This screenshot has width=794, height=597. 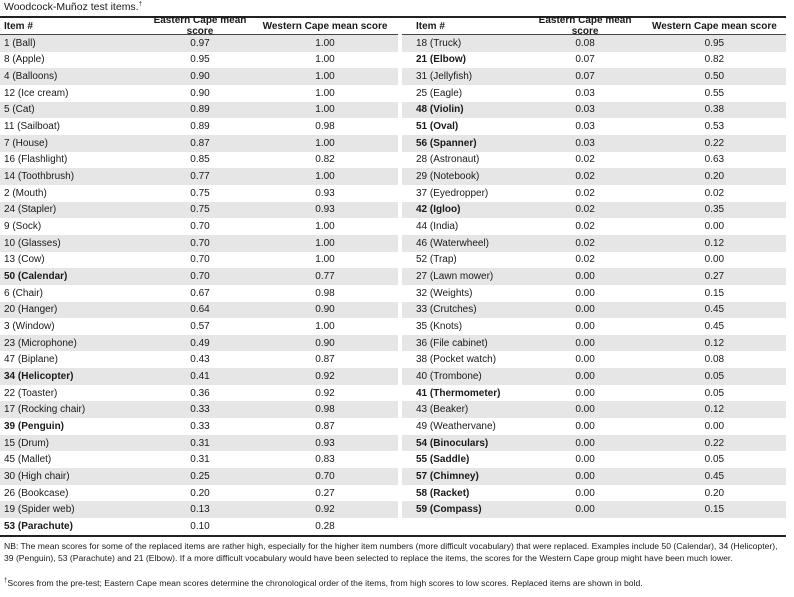 I want to click on item-cell: 34 (Helicopter), so click(x=39, y=376).